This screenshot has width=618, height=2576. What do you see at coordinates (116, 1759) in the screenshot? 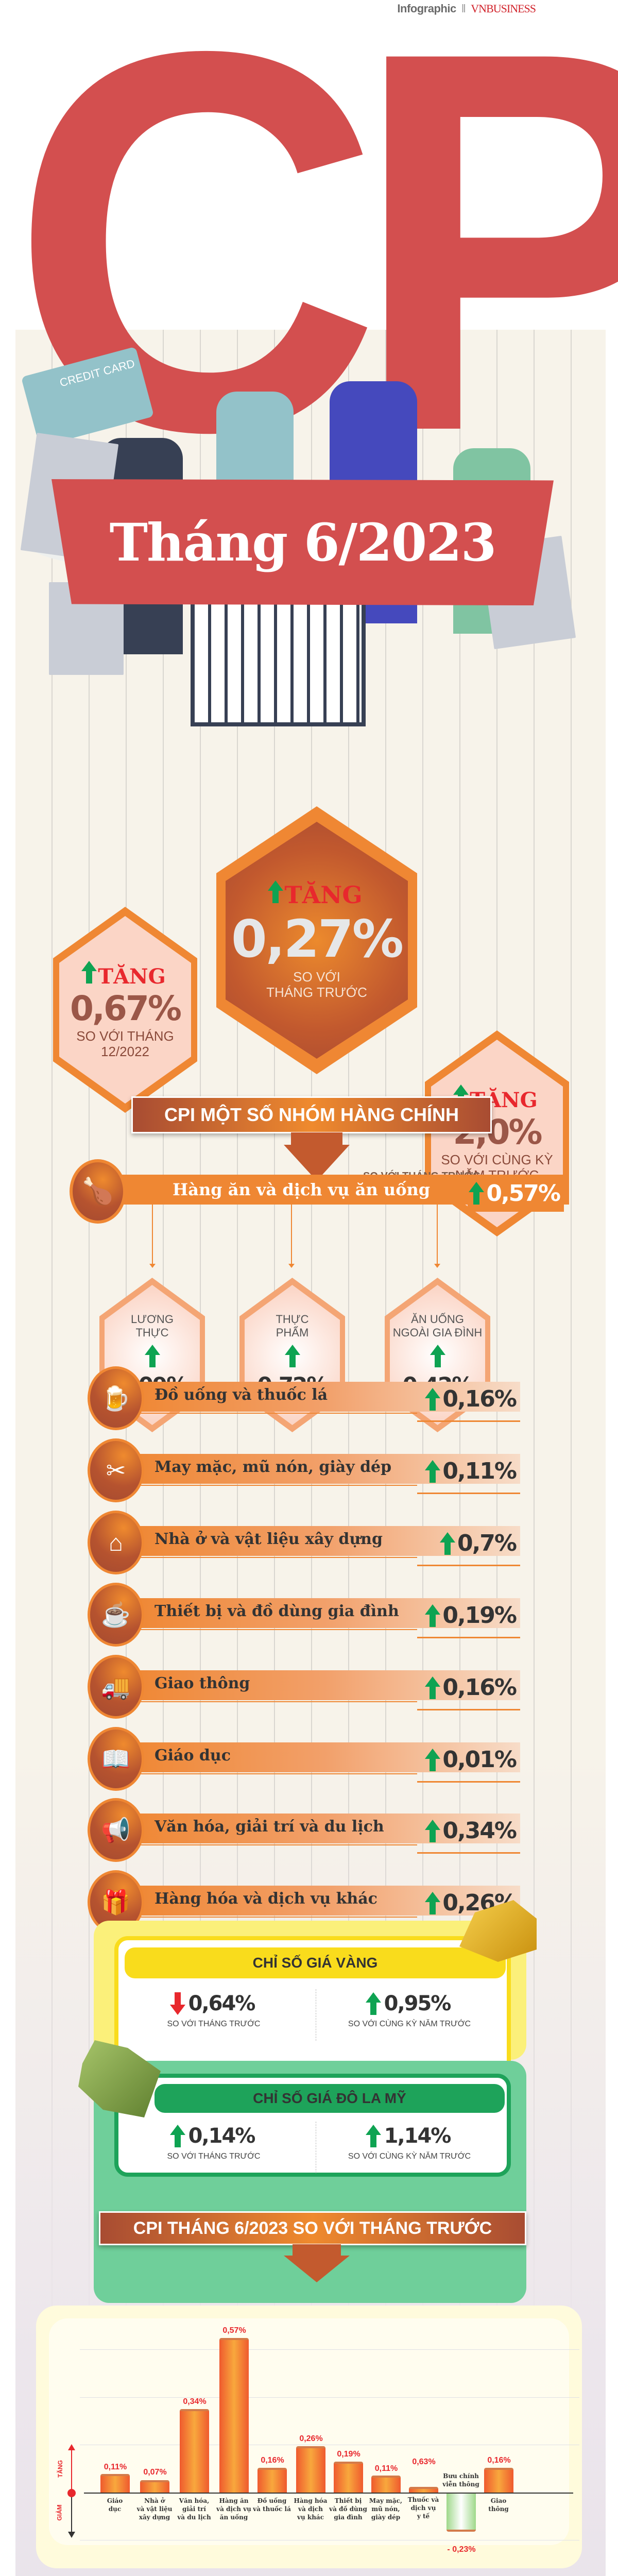
I see `book-icon: 📖` at bounding box center [116, 1759].